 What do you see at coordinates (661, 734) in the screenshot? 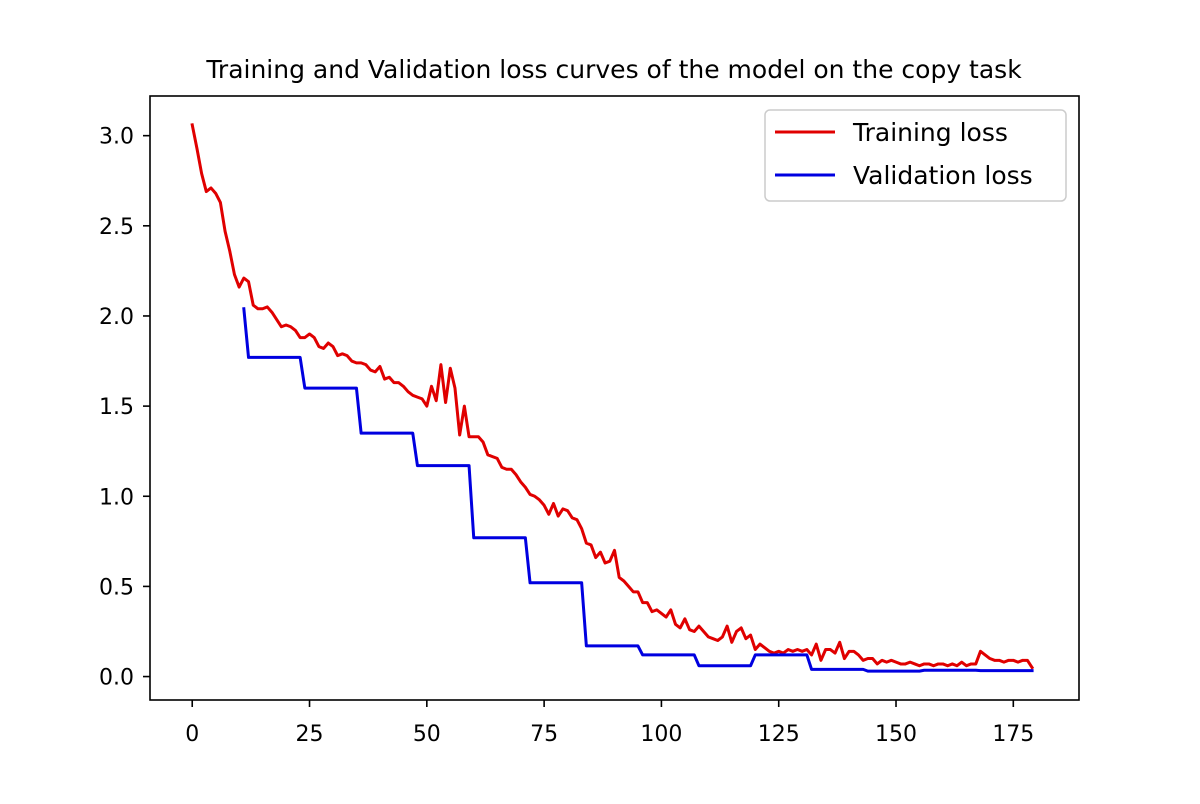
I see `x-tick-label: 100` at bounding box center [661, 734].